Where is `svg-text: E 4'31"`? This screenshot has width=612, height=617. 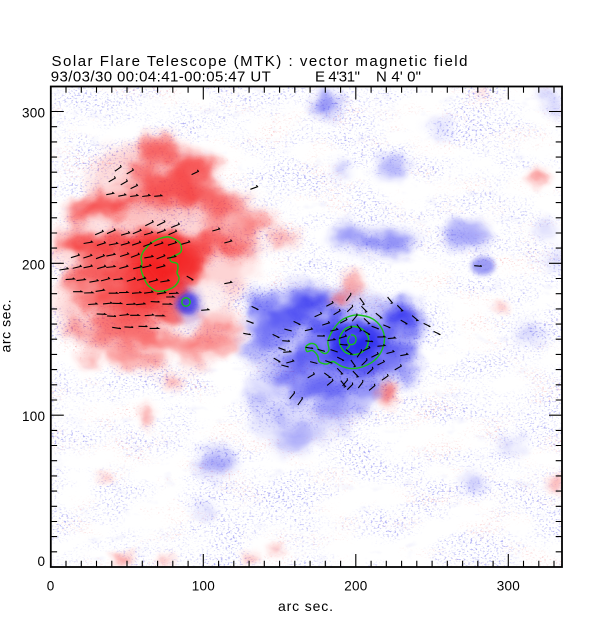 svg-text: E 4'31" is located at coordinates (337, 76).